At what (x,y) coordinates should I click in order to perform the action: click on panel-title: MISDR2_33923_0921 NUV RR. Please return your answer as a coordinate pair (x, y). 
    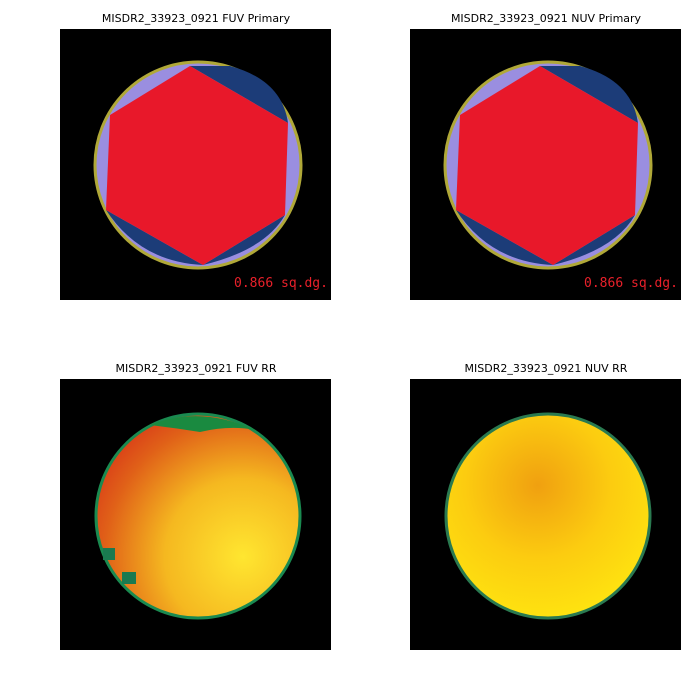
    Looking at the image, I should click on (546, 368).